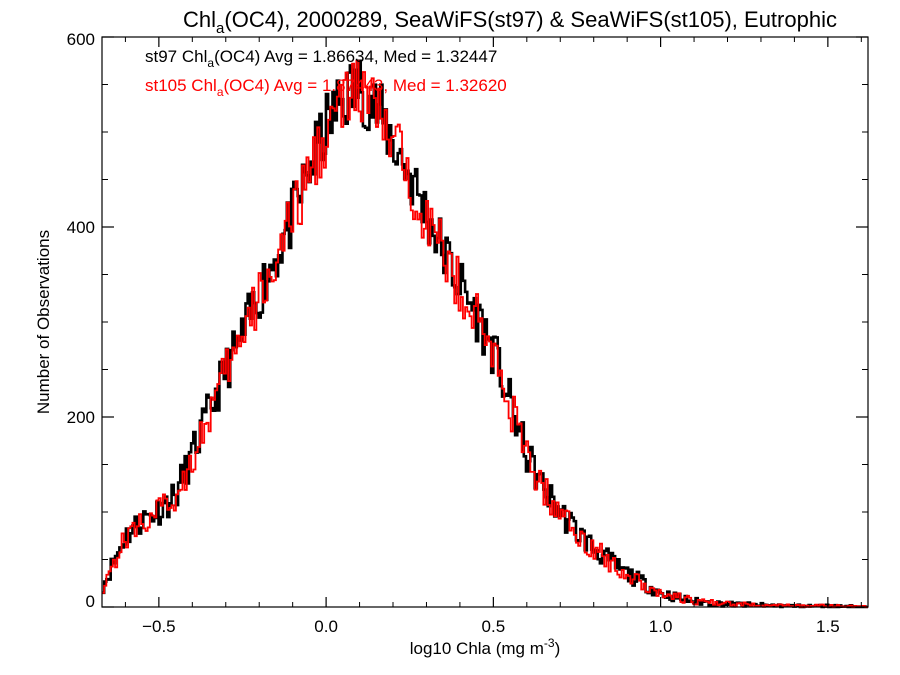 This screenshot has height=675, width=900. Describe the element at coordinates (81, 417) in the screenshot. I see `y-tick-label: 200` at that location.